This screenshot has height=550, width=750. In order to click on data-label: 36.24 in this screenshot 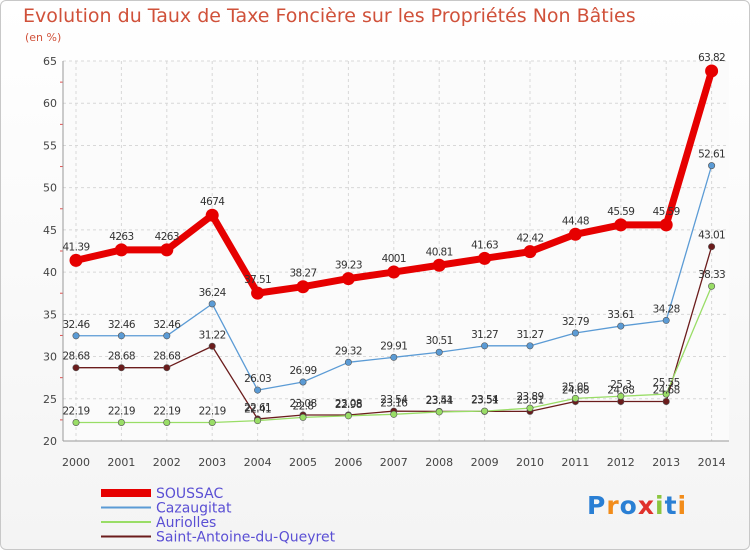, I will do `click(213, 293)`.